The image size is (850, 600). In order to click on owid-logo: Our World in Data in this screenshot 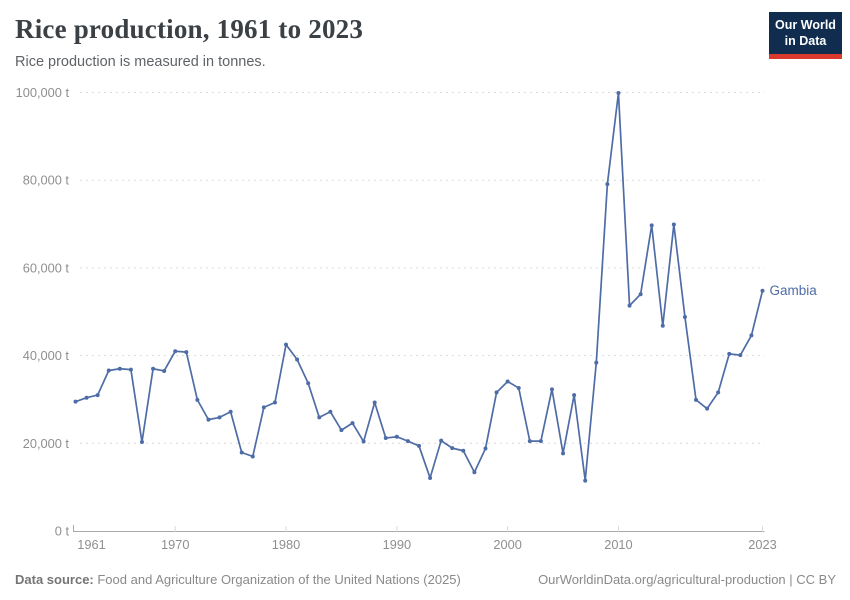, I will do `click(805, 36)`.